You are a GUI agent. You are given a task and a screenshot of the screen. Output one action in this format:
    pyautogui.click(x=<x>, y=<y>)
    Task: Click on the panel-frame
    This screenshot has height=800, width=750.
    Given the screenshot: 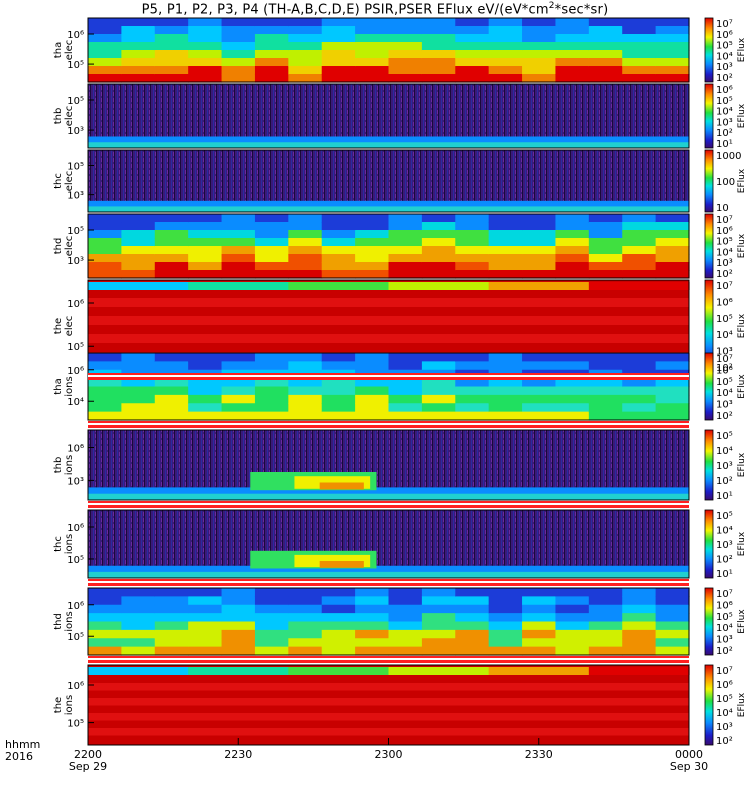 What is the action you would take?
    pyautogui.click(x=388, y=116)
    